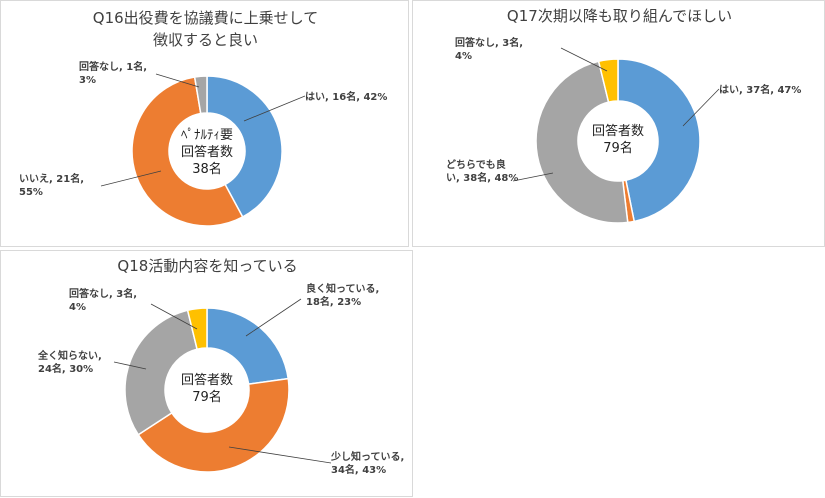 The image size is (825, 498). Describe the element at coordinates (346, 96) in the screenshot. I see `data-label: はい, 16名, 42%` at that location.